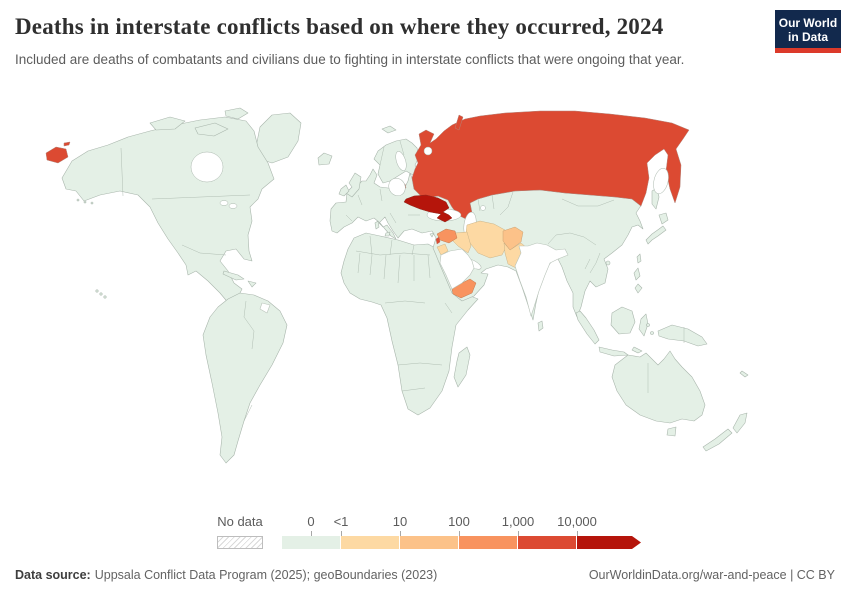 The width and height of the screenshot is (850, 600). Describe the element at coordinates (608, 263) in the screenshot. I see `hainan` at that location.